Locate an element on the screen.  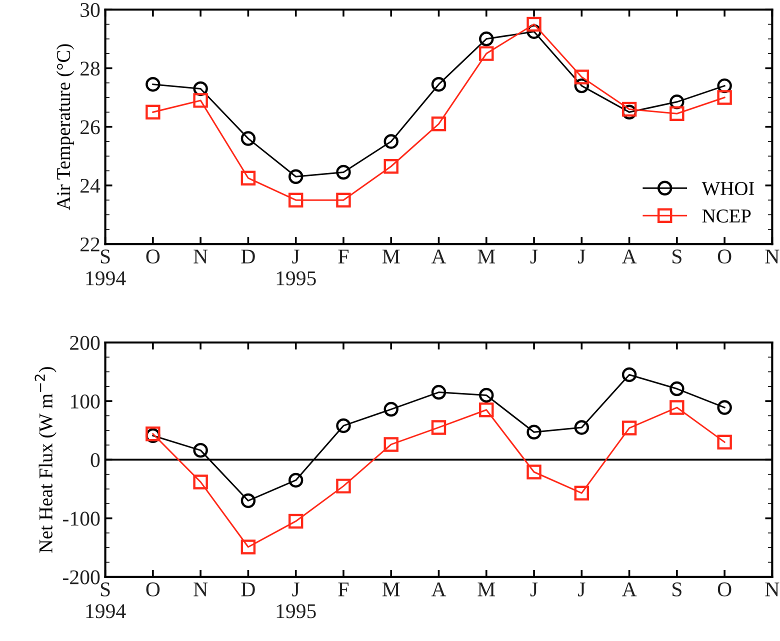
y-tick-label: 30 is located at coordinates (90, 10).